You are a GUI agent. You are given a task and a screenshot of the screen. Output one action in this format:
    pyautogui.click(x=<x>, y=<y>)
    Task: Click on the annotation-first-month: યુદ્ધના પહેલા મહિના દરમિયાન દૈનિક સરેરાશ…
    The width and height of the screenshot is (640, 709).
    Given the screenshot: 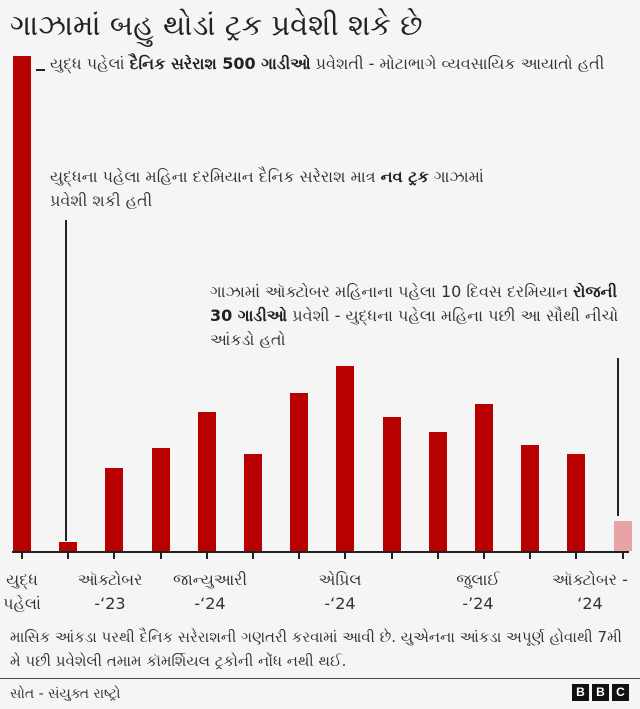 What is the action you would take?
    pyautogui.click(x=267, y=188)
    